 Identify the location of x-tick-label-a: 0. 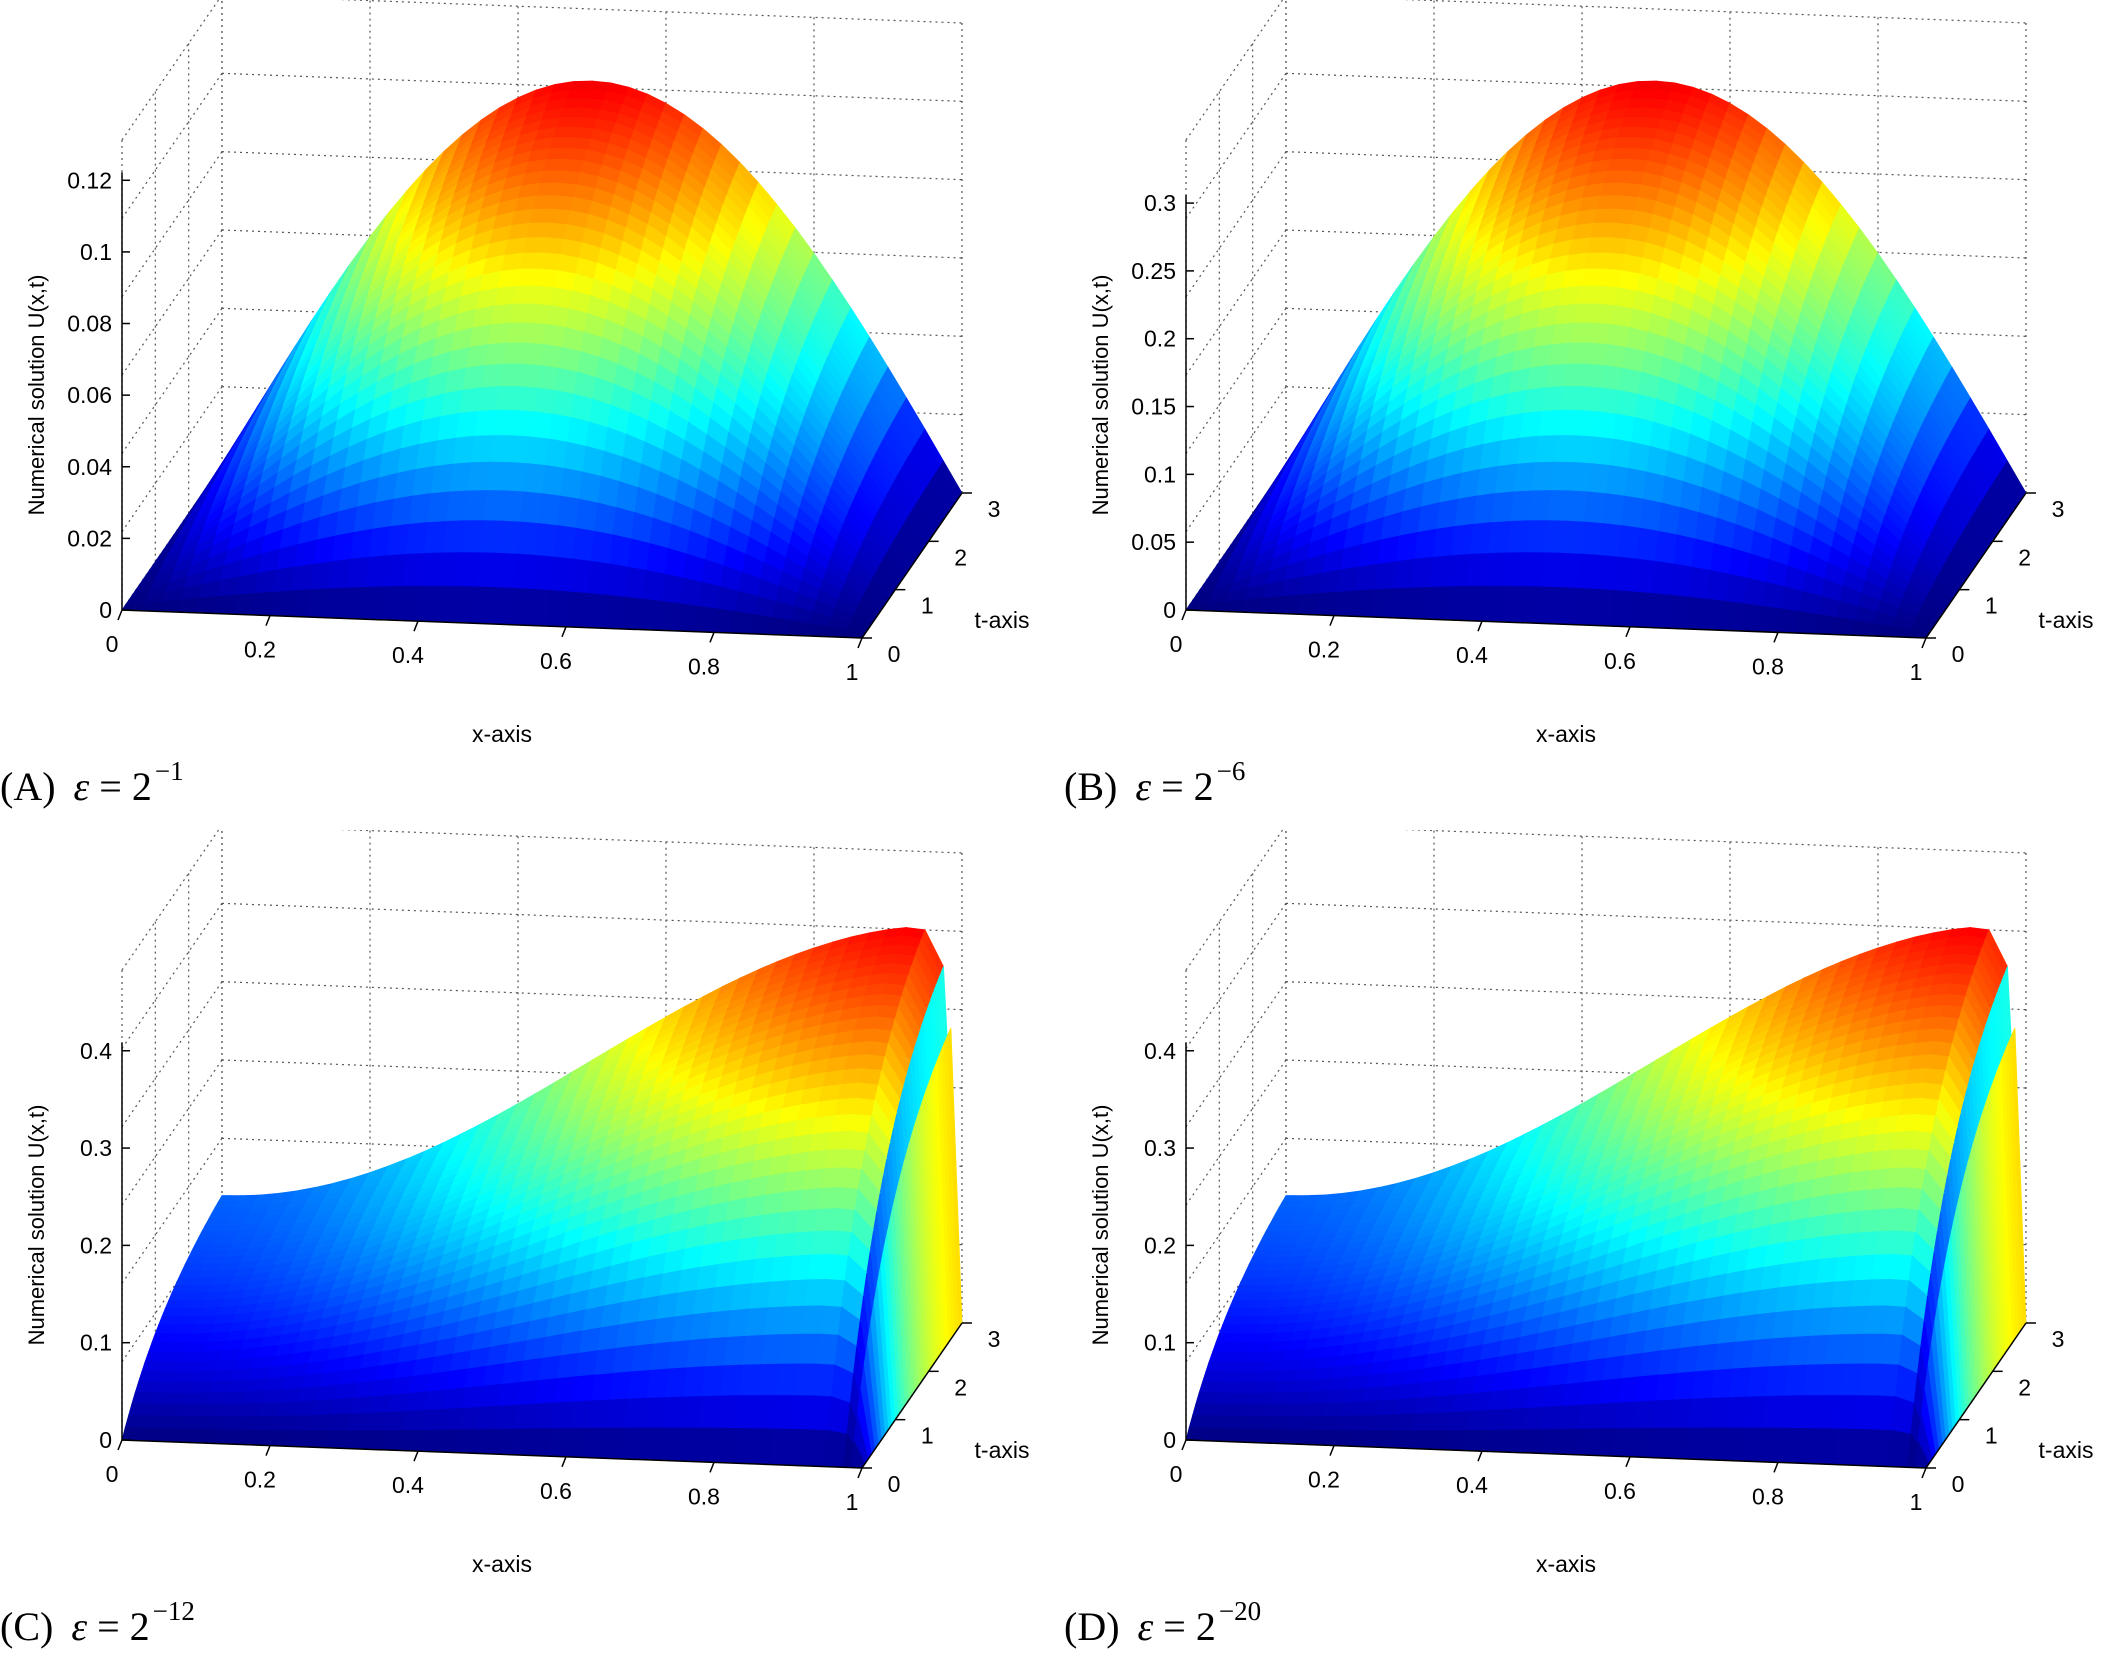
(112, 644).